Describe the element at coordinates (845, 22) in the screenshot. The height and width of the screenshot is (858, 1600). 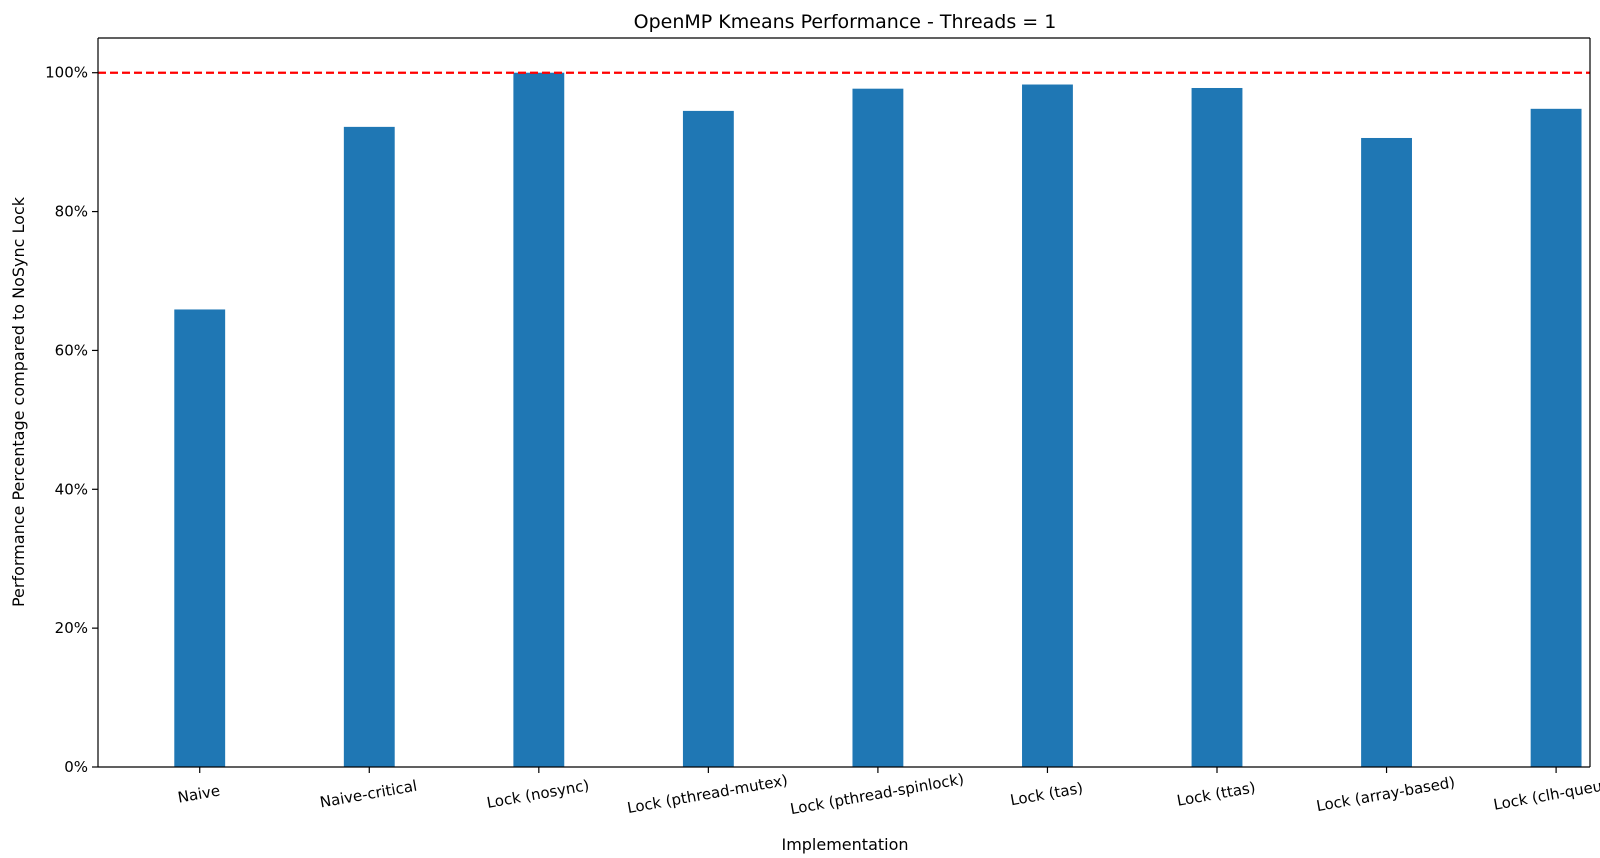
I see `chart-title: OpenMP Kmeans Performance - Threads = 1` at that location.